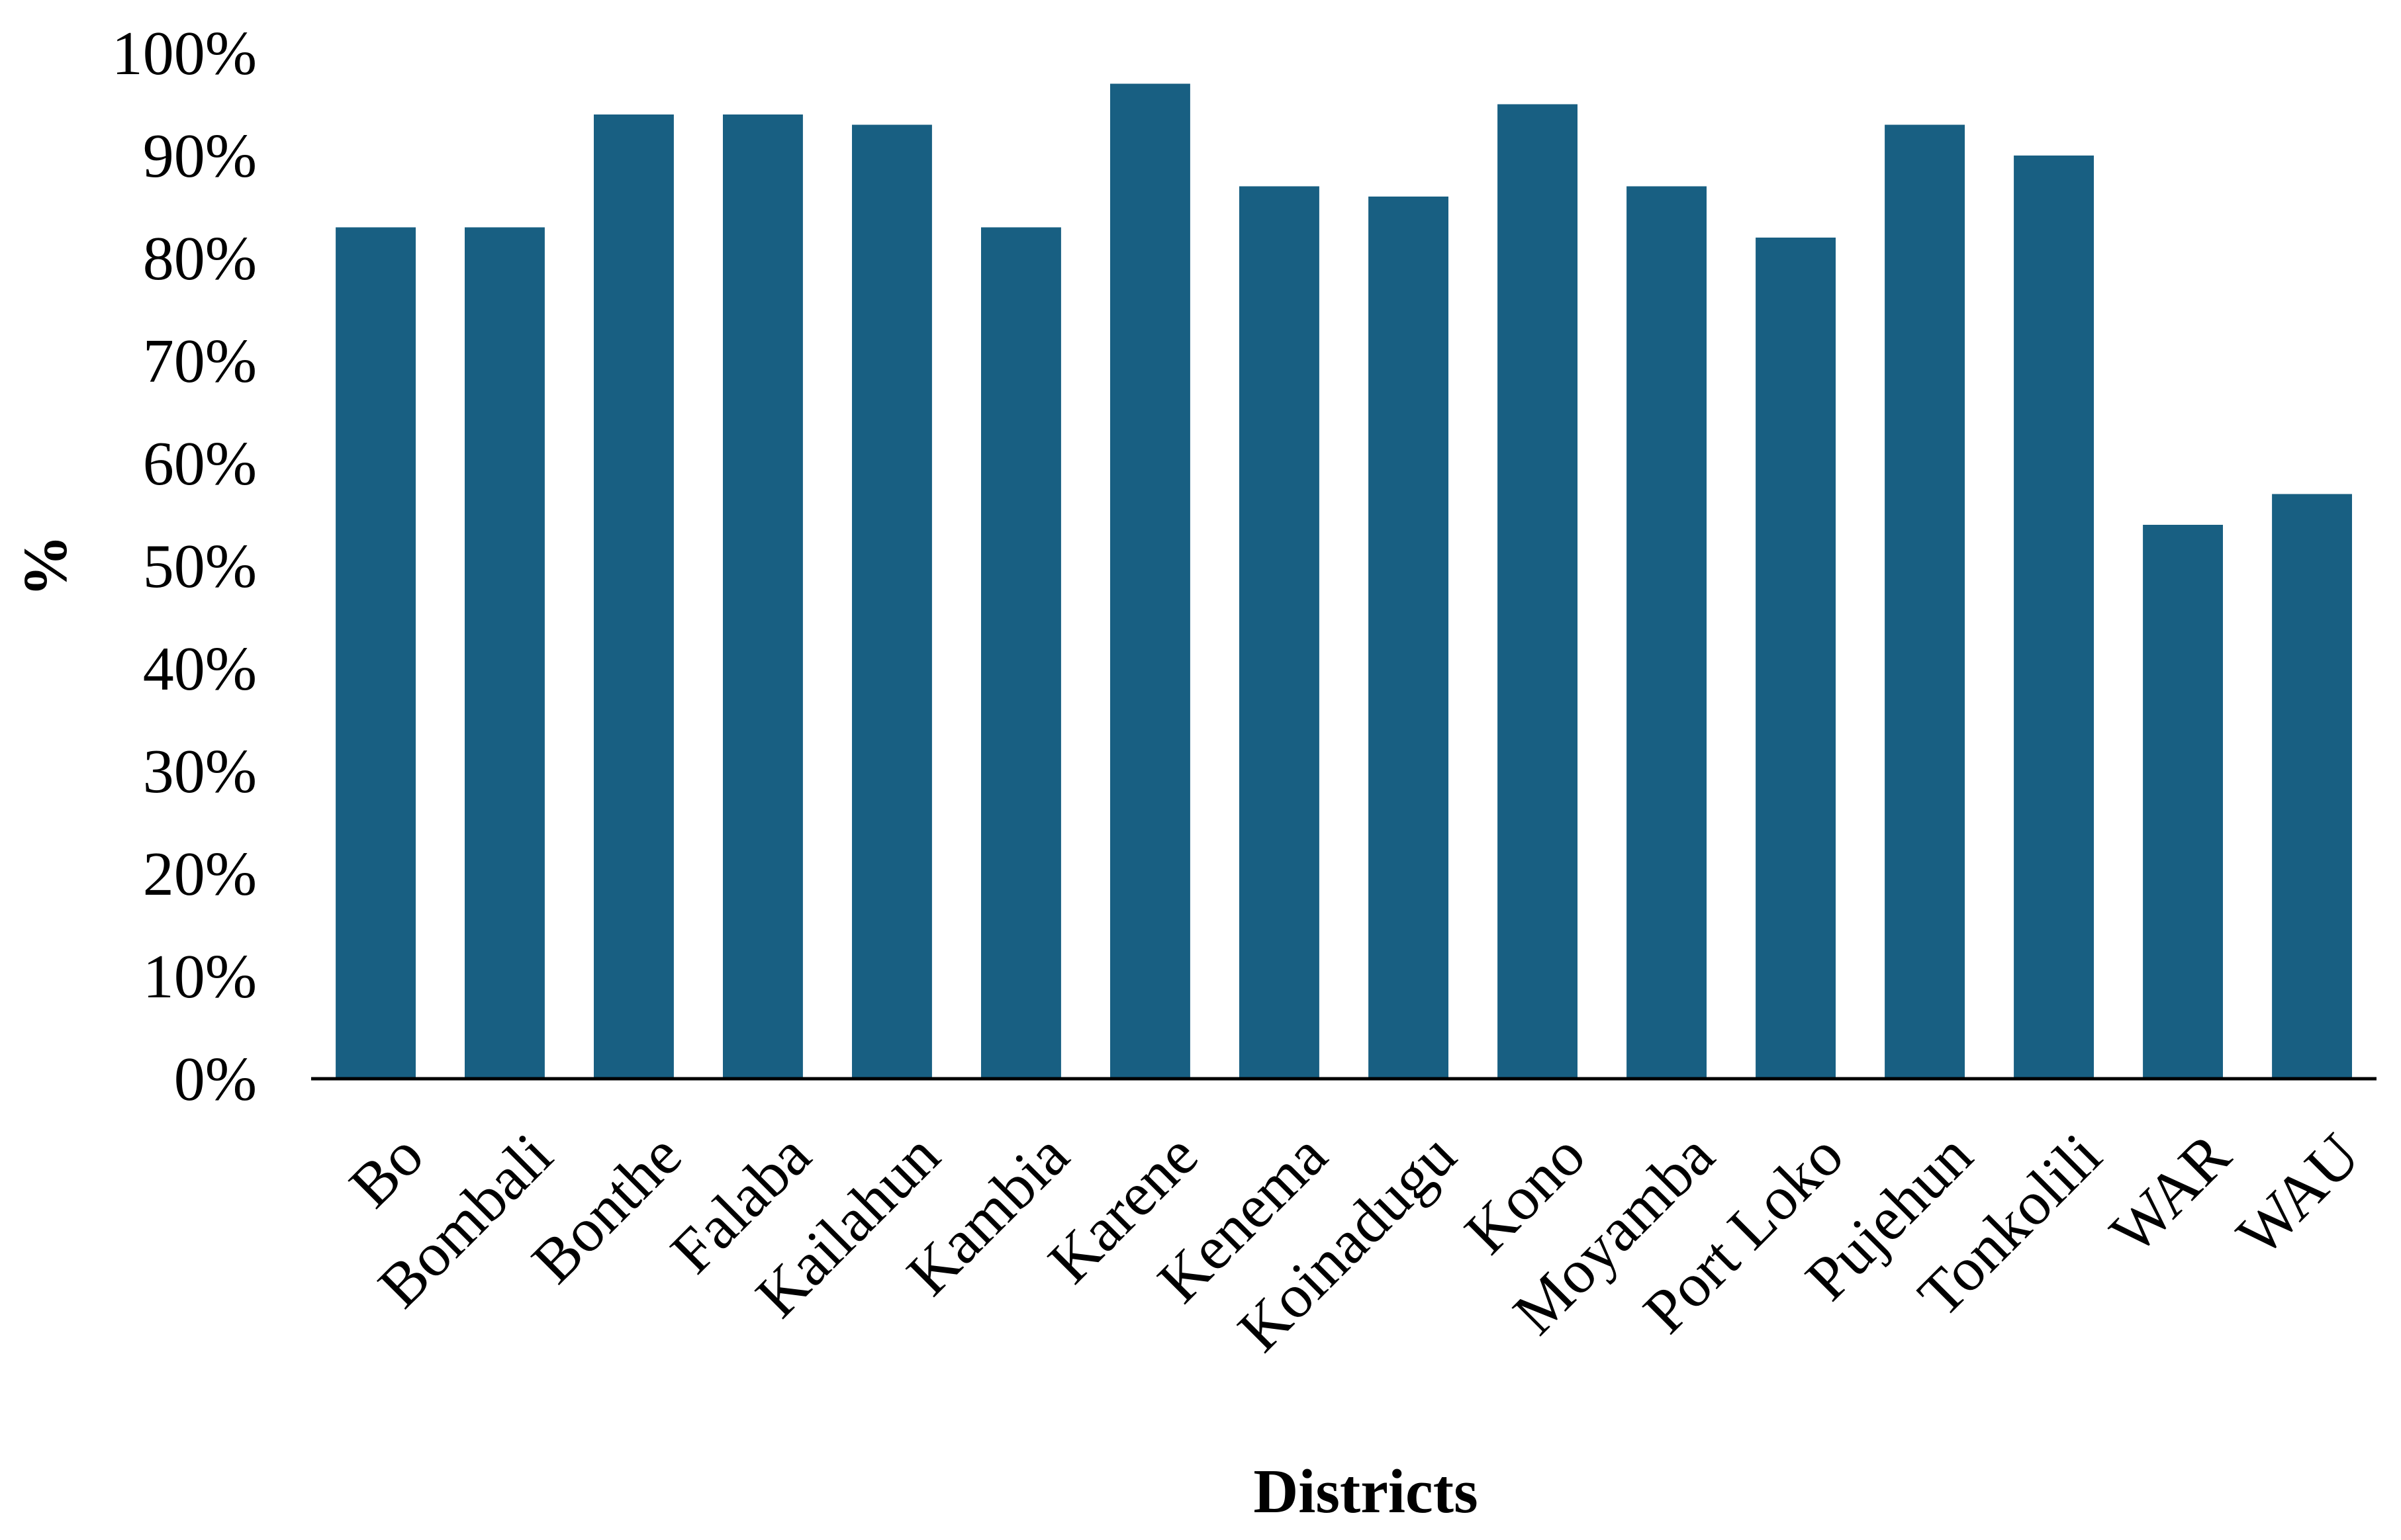 The width and height of the screenshot is (2401, 1540). What do you see at coordinates (2170, 1193) in the screenshot?
I see `x-tick-label-war: WAR` at bounding box center [2170, 1193].